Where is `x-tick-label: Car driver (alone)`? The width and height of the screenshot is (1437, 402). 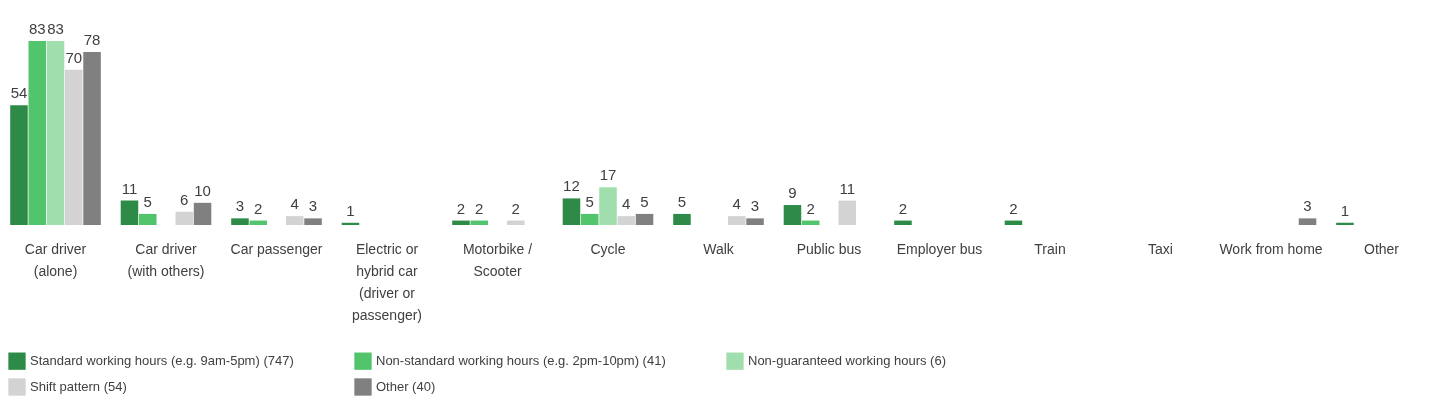 x-tick-label: Car driver (alone) is located at coordinates (55, 259).